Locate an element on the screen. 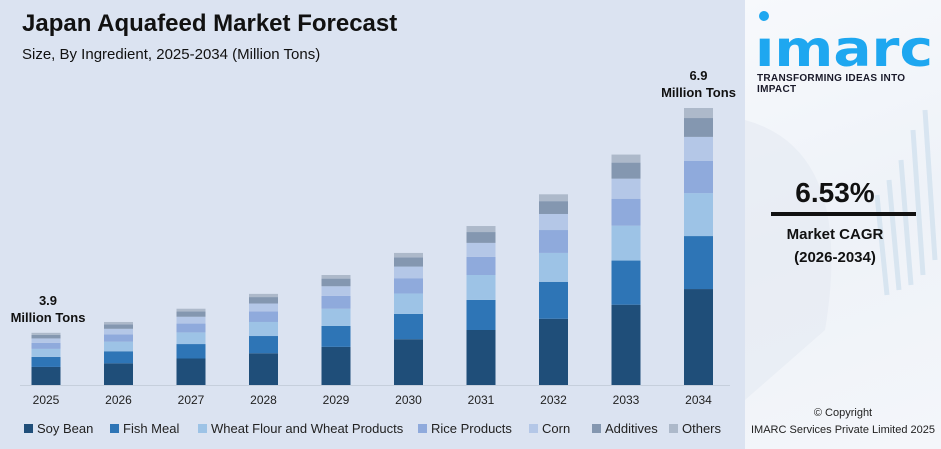  legend-item: Soy Bean is located at coordinates (58, 428).